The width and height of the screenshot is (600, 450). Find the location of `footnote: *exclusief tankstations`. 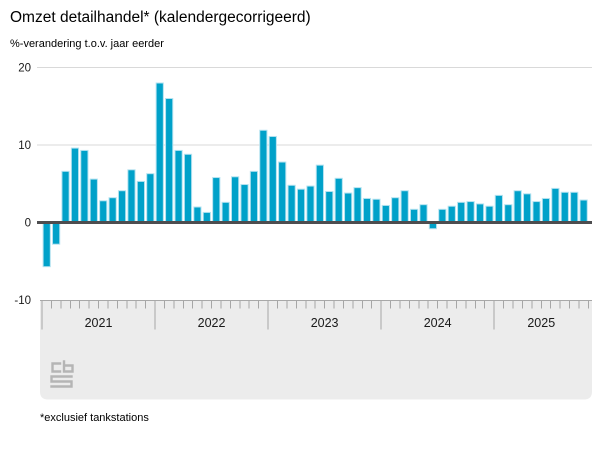

footnote: *exclusief tankstations is located at coordinates (94, 418).